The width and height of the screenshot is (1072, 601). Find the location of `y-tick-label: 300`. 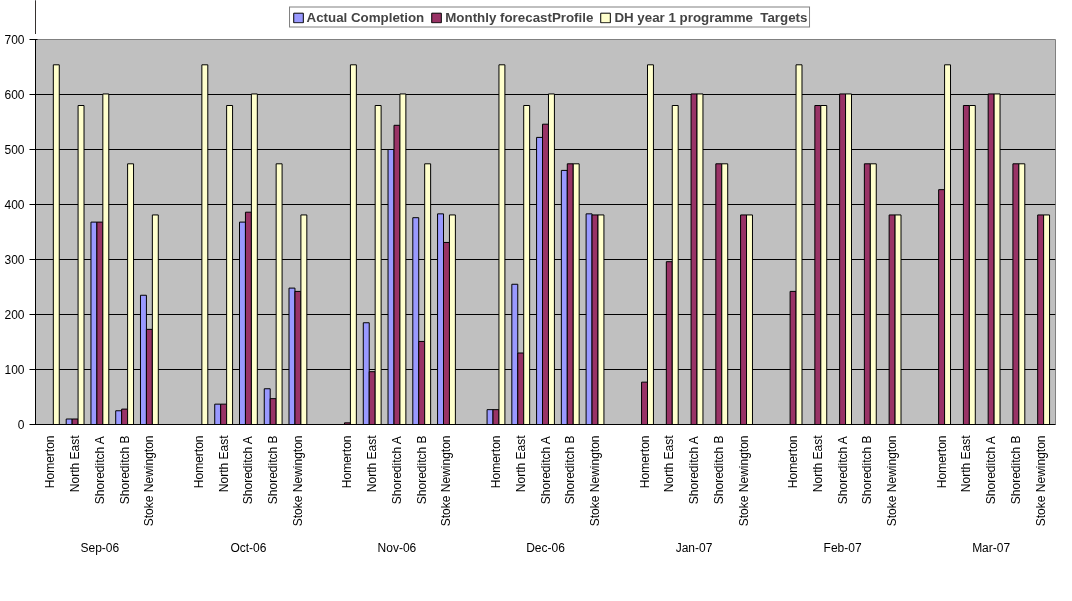

y-tick-label: 300 is located at coordinates (14, 260).